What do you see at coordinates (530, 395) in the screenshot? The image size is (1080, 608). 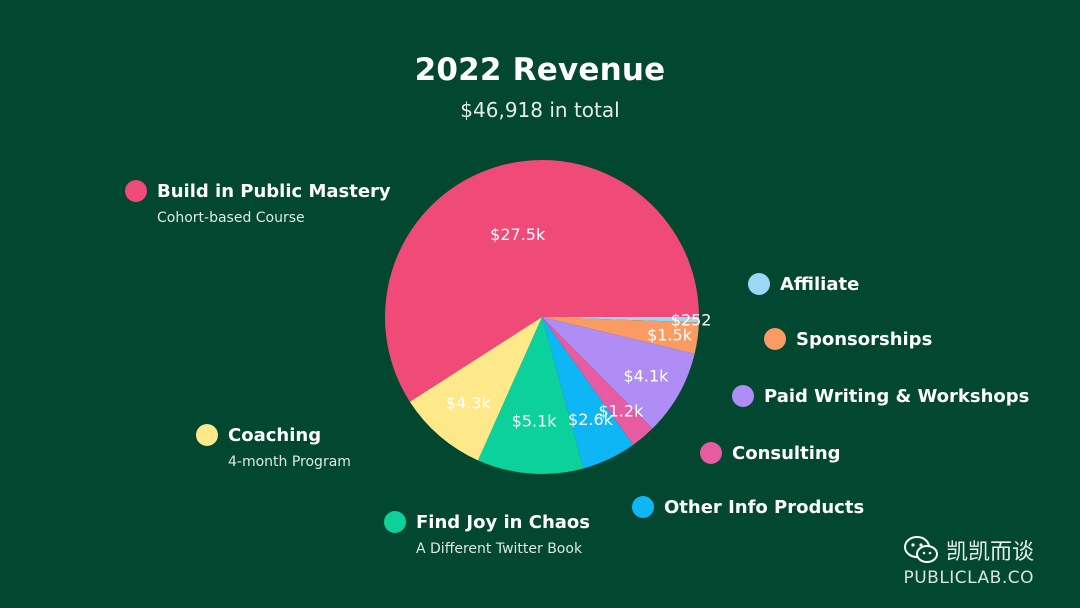 I see `pie-slice-find-joy-in-chaos` at bounding box center [530, 395].